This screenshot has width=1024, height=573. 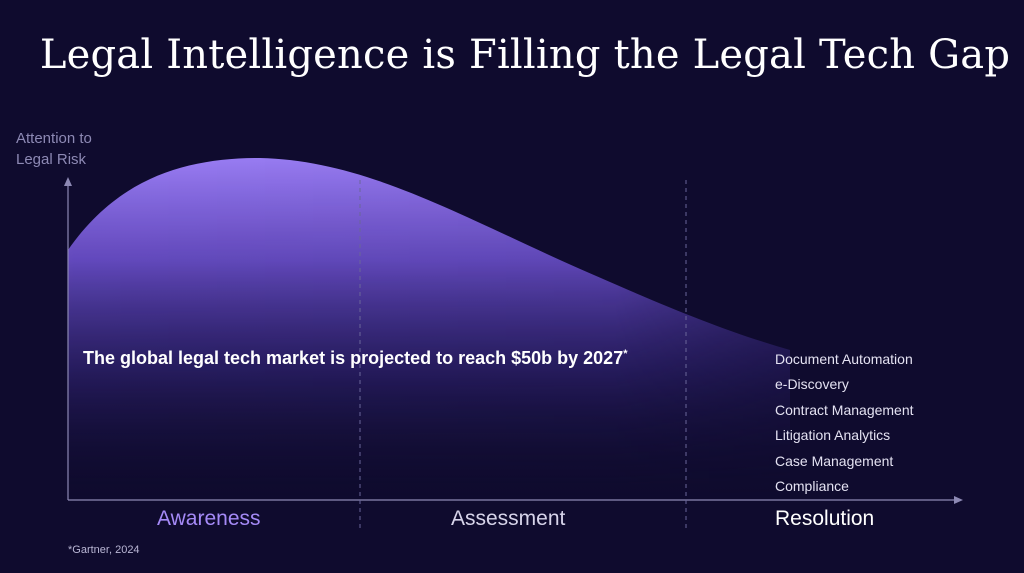 What do you see at coordinates (833, 435) in the screenshot?
I see `list-item: Litigation Analytics` at bounding box center [833, 435].